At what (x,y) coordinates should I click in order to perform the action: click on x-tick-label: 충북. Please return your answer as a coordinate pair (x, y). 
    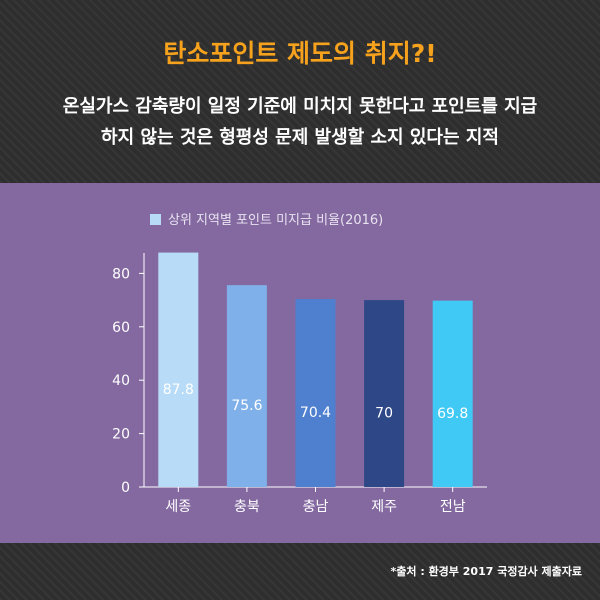
    Looking at the image, I should click on (247, 507).